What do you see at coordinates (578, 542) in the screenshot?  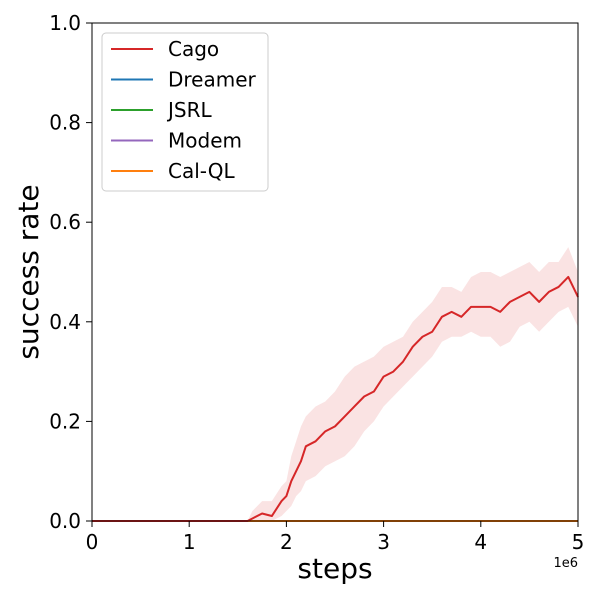 I see `x-tick-label: 5` at bounding box center [578, 542].